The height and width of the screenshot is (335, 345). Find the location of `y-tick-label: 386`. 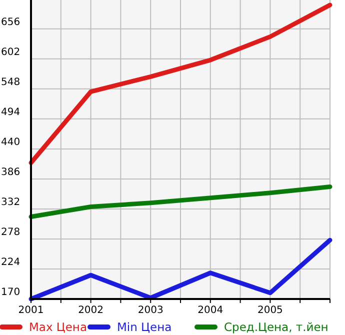

y-tick-label: 386 is located at coordinates (10, 172).